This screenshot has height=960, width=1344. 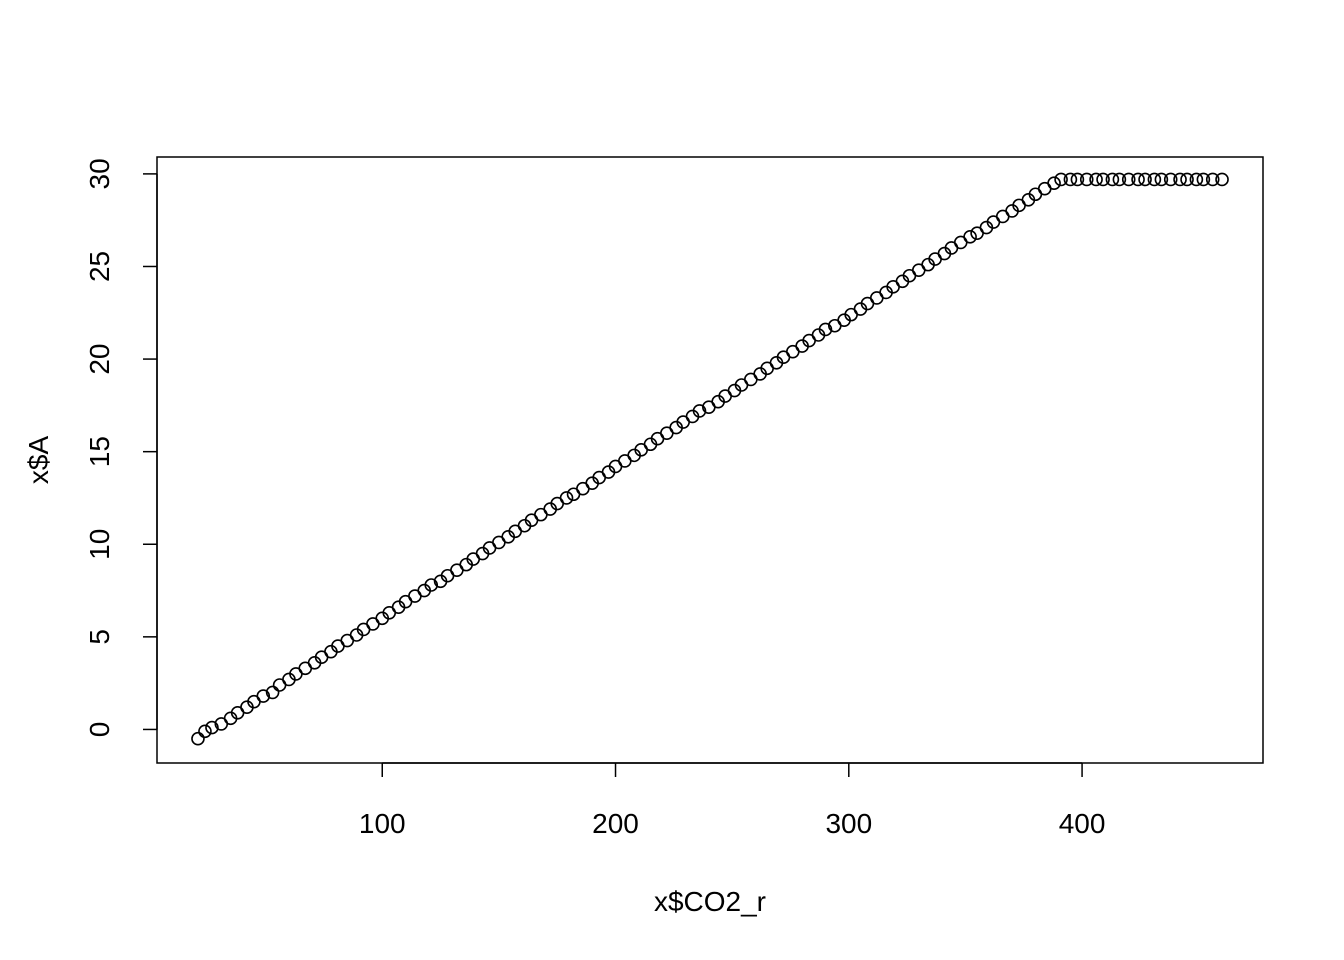 What do you see at coordinates (99, 173) in the screenshot?
I see `y-tick-label: 30` at bounding box center [99, 173].